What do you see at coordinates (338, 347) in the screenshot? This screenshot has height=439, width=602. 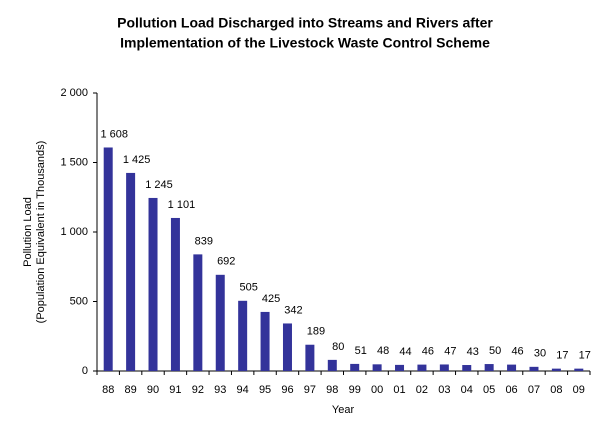 I see `value-label: 80` at bounding box center [338, 347].